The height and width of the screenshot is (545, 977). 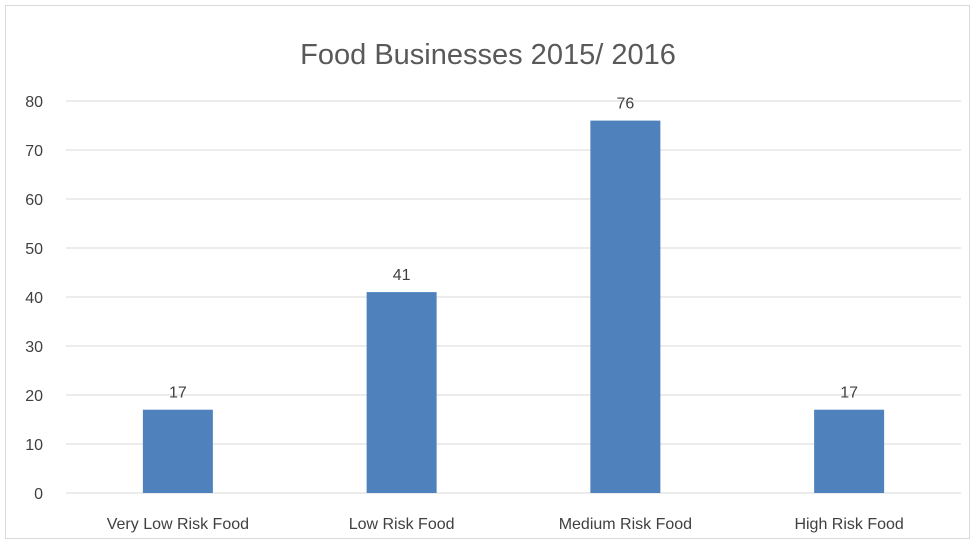 What do you see at coordinates (34, 249) in the screenshot?
I see `y-tick-label: 50` at bounding box center [34, 249].